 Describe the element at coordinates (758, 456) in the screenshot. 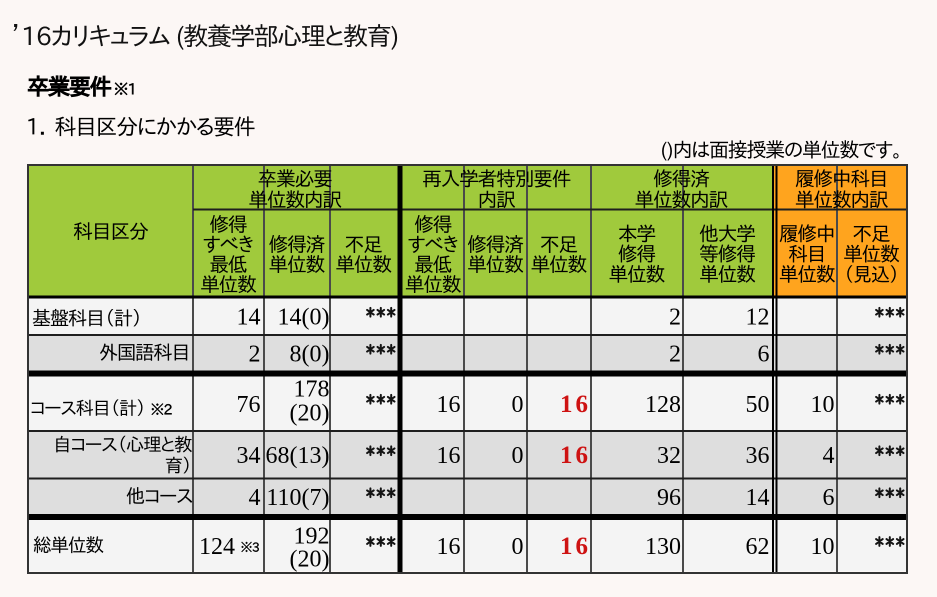

I see `svg-text: 36` at that location.